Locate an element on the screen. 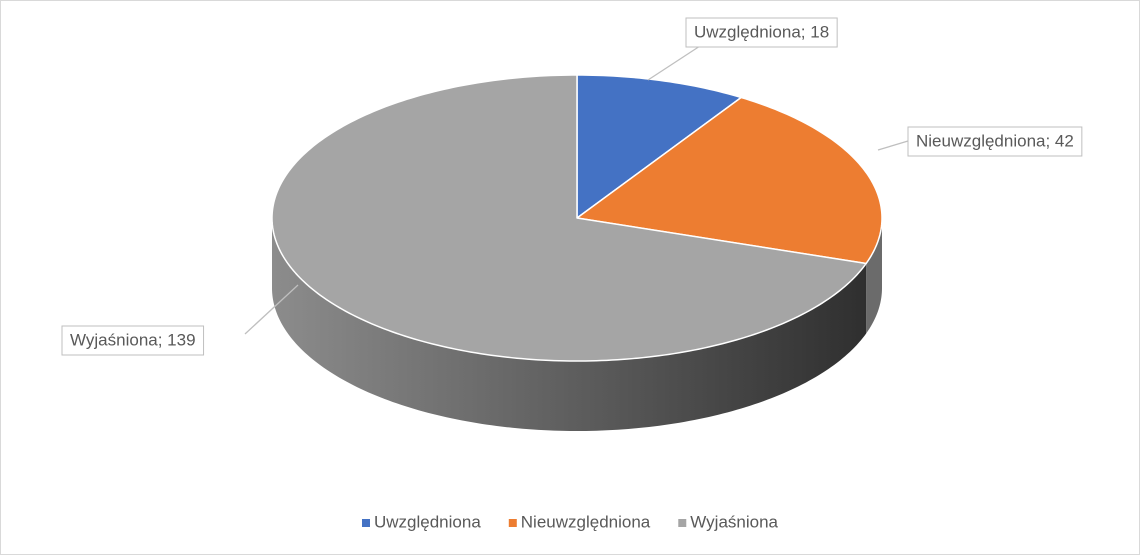 Image resolution: width=1140 pixels, height=555 pixels. data-label: Nieuwzględniona; 42 is located at coordinates (995, 140).